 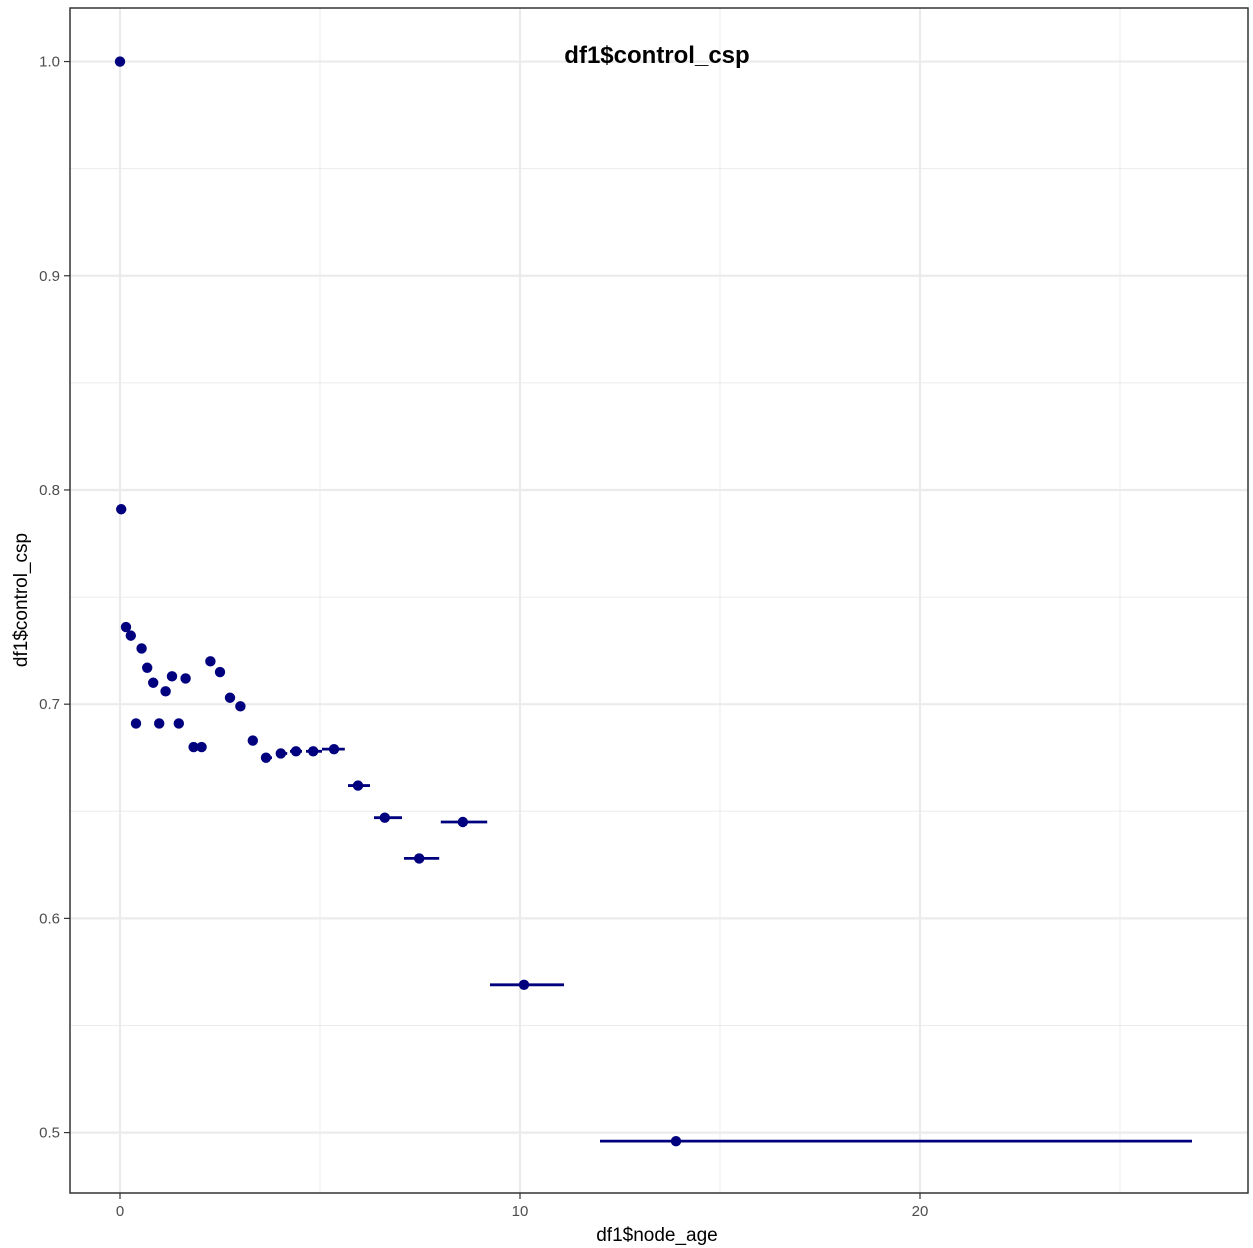 What do you see at coordinates (520, 1211) in the screenshot?
I see `x-tick-label: 10` at bounding box center [520, 1211].